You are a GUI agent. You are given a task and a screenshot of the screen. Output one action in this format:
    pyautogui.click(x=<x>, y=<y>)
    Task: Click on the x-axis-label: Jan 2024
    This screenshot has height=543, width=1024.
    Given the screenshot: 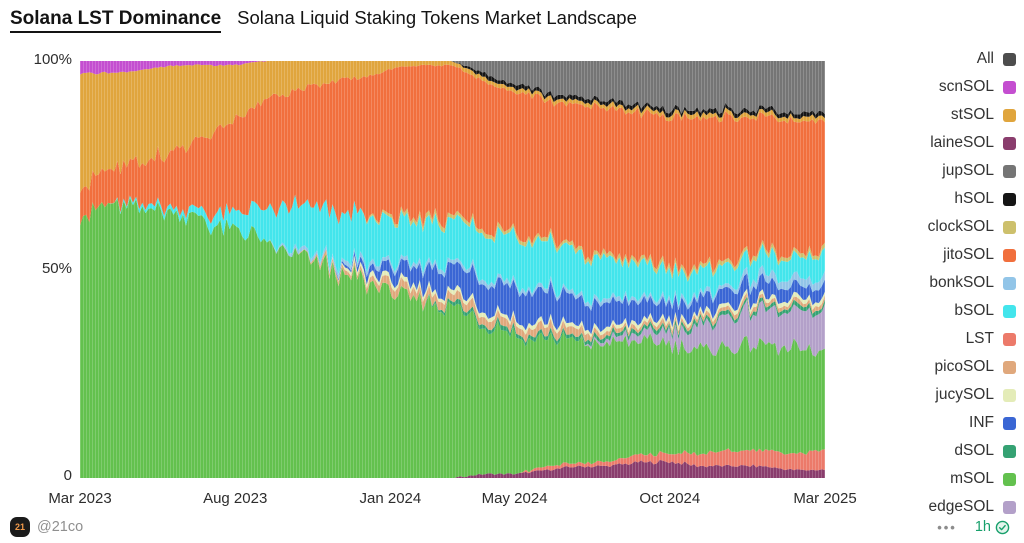 What is the action you would take?
    pyautogui.click(x=390, y=498)
    